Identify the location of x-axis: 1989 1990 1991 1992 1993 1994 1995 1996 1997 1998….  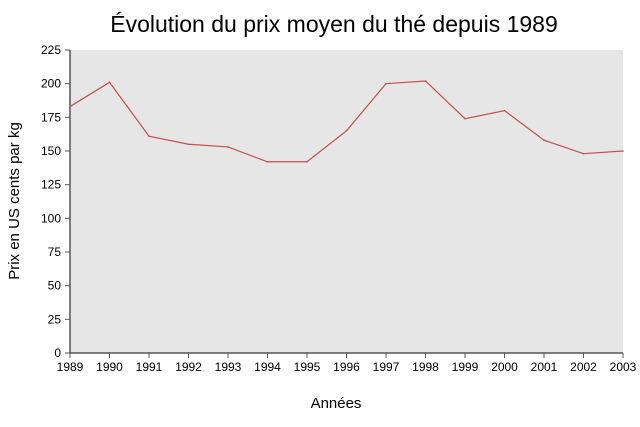
(347, 363).